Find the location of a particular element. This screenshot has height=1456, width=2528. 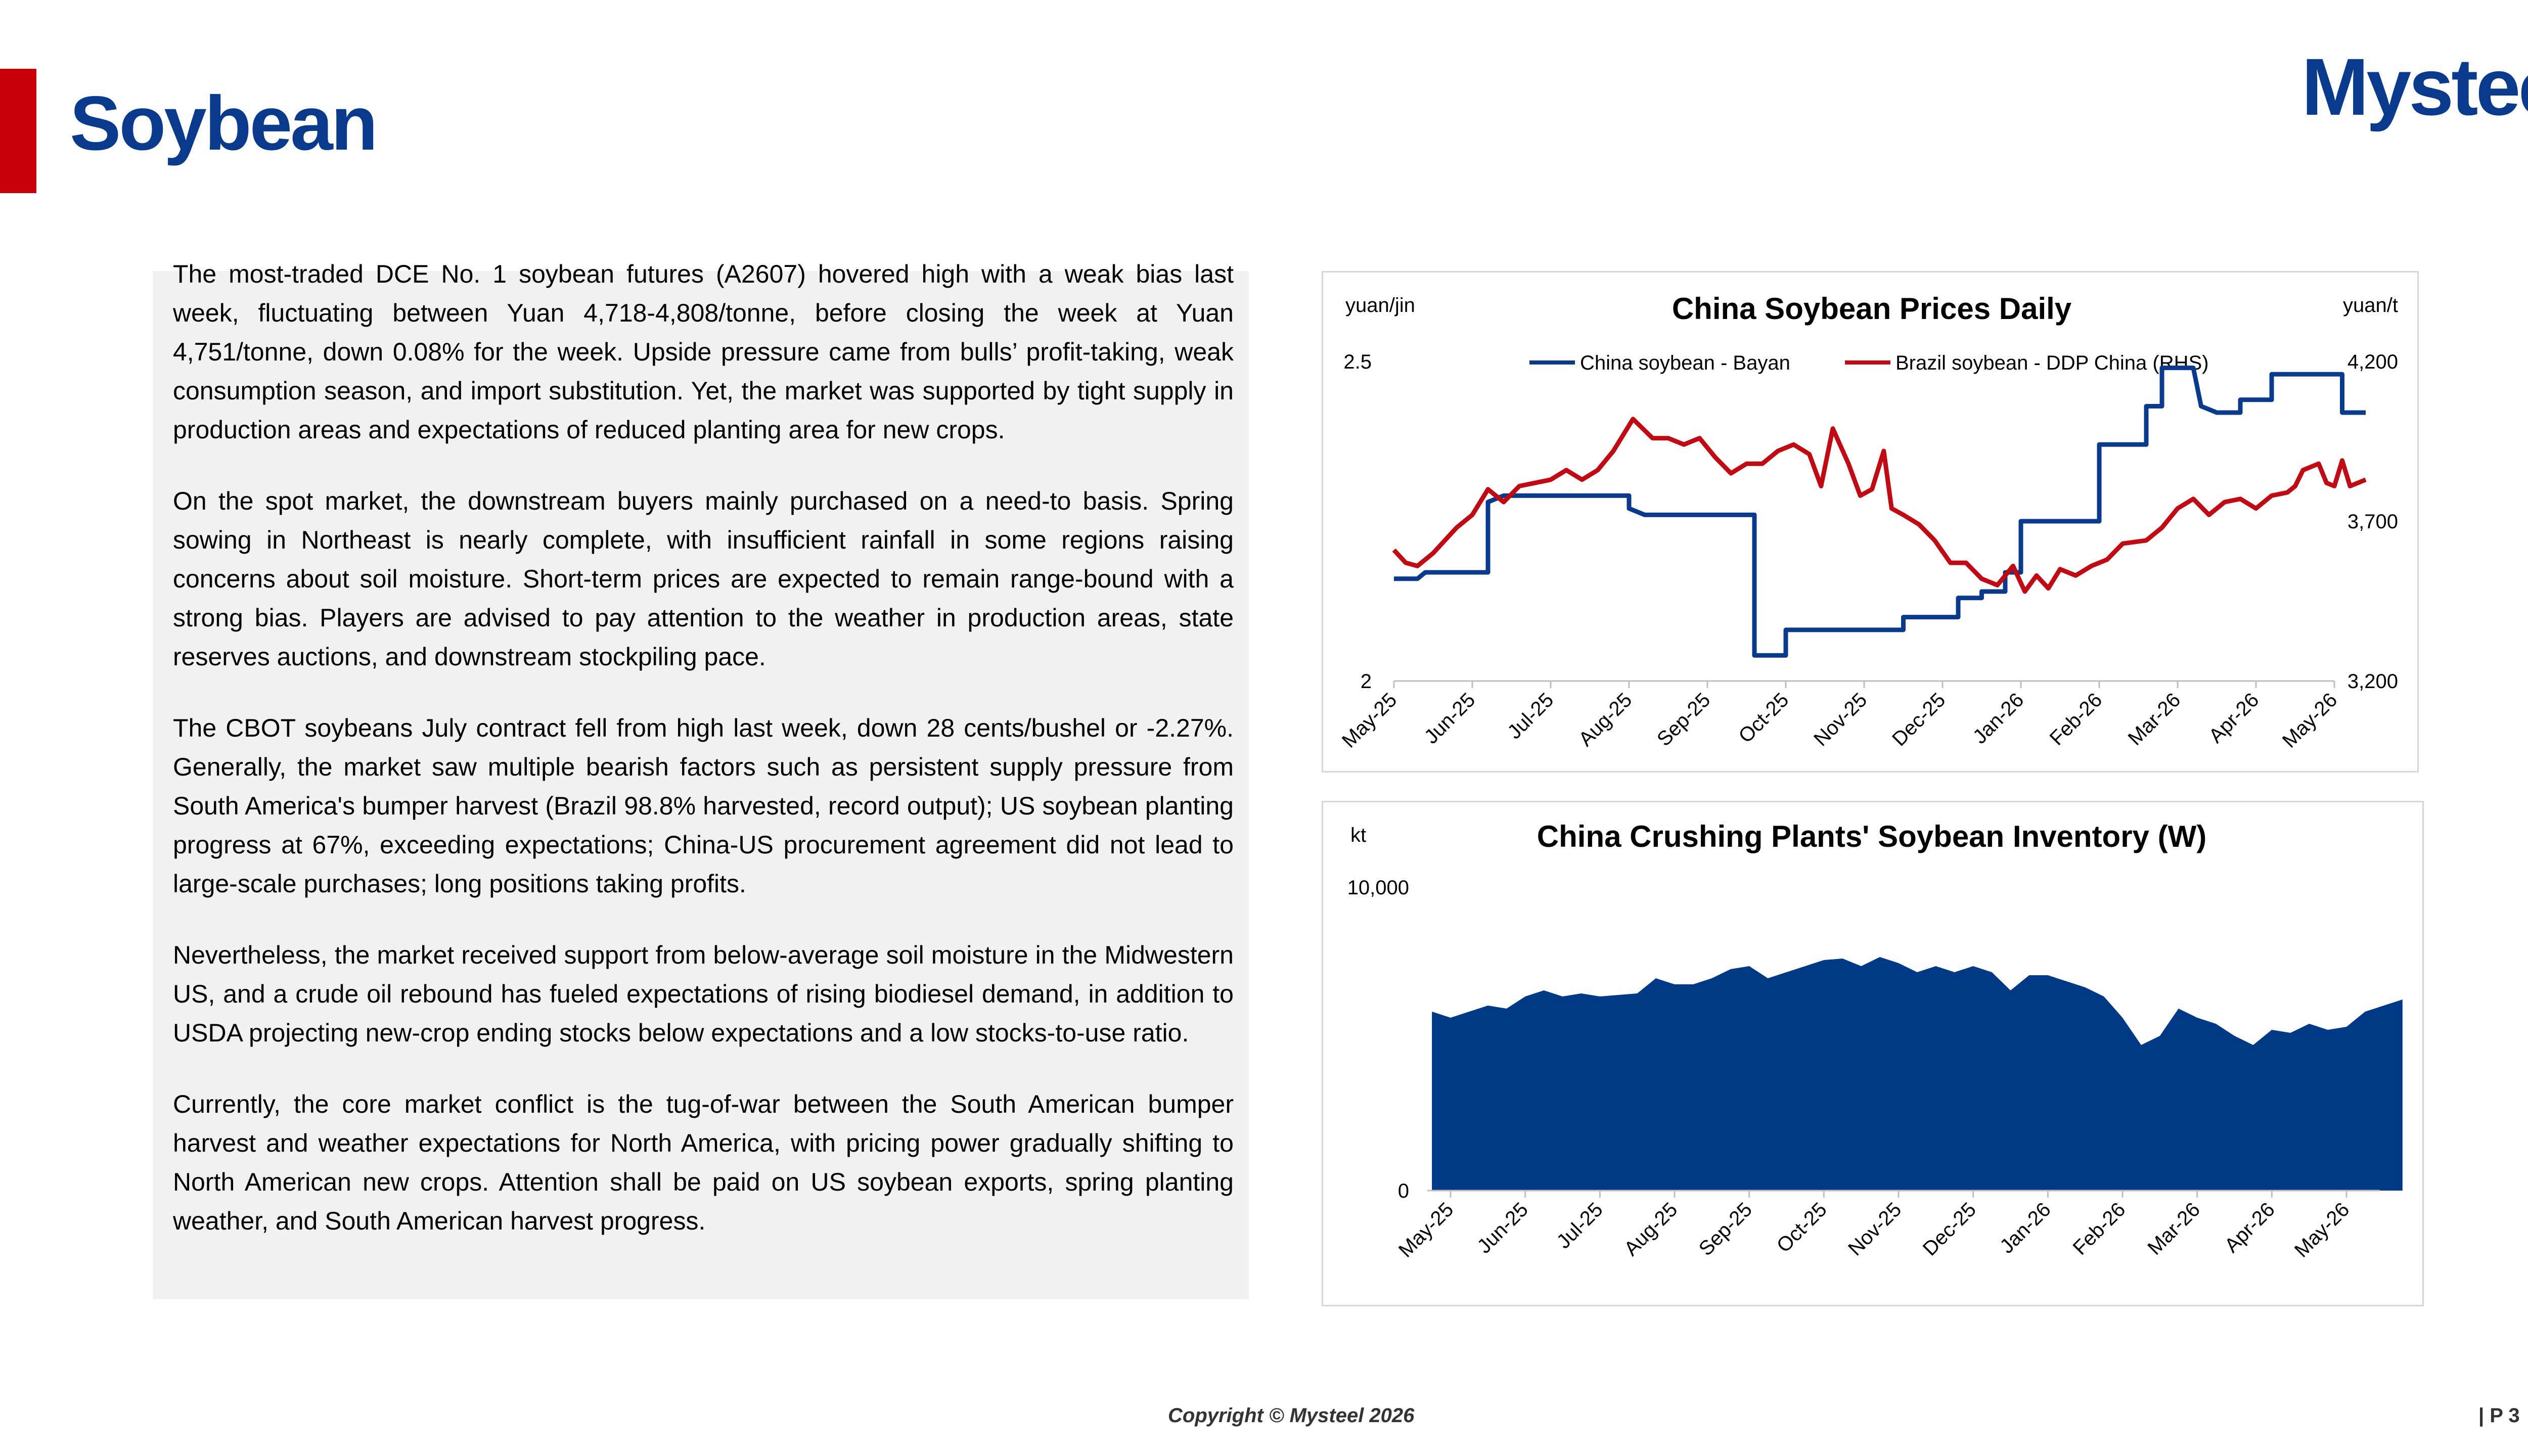

page-title: Soybean is located at coordinates (224, 123).